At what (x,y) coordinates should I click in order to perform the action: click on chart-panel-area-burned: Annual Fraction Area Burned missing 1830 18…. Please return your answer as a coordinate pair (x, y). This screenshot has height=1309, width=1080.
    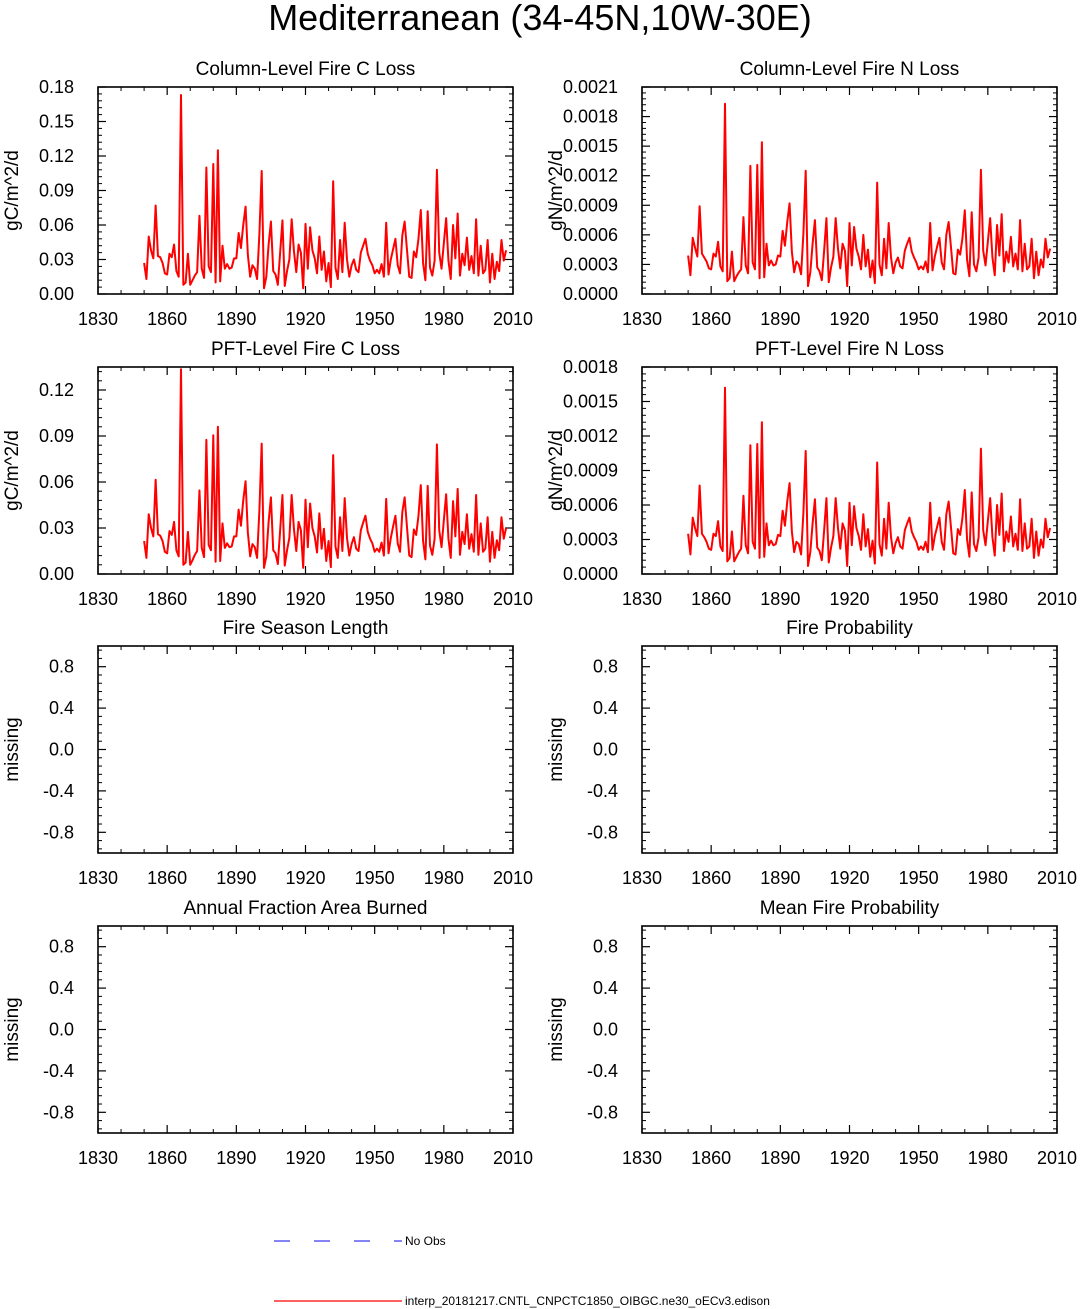
    Looking at the image, I should click on (267, 1033).